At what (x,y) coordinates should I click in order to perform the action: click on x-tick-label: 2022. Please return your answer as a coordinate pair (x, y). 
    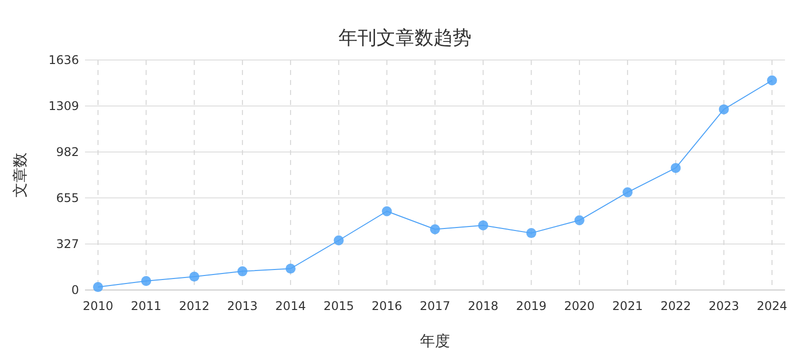
    Looking at the image, I should click on (675, 306).